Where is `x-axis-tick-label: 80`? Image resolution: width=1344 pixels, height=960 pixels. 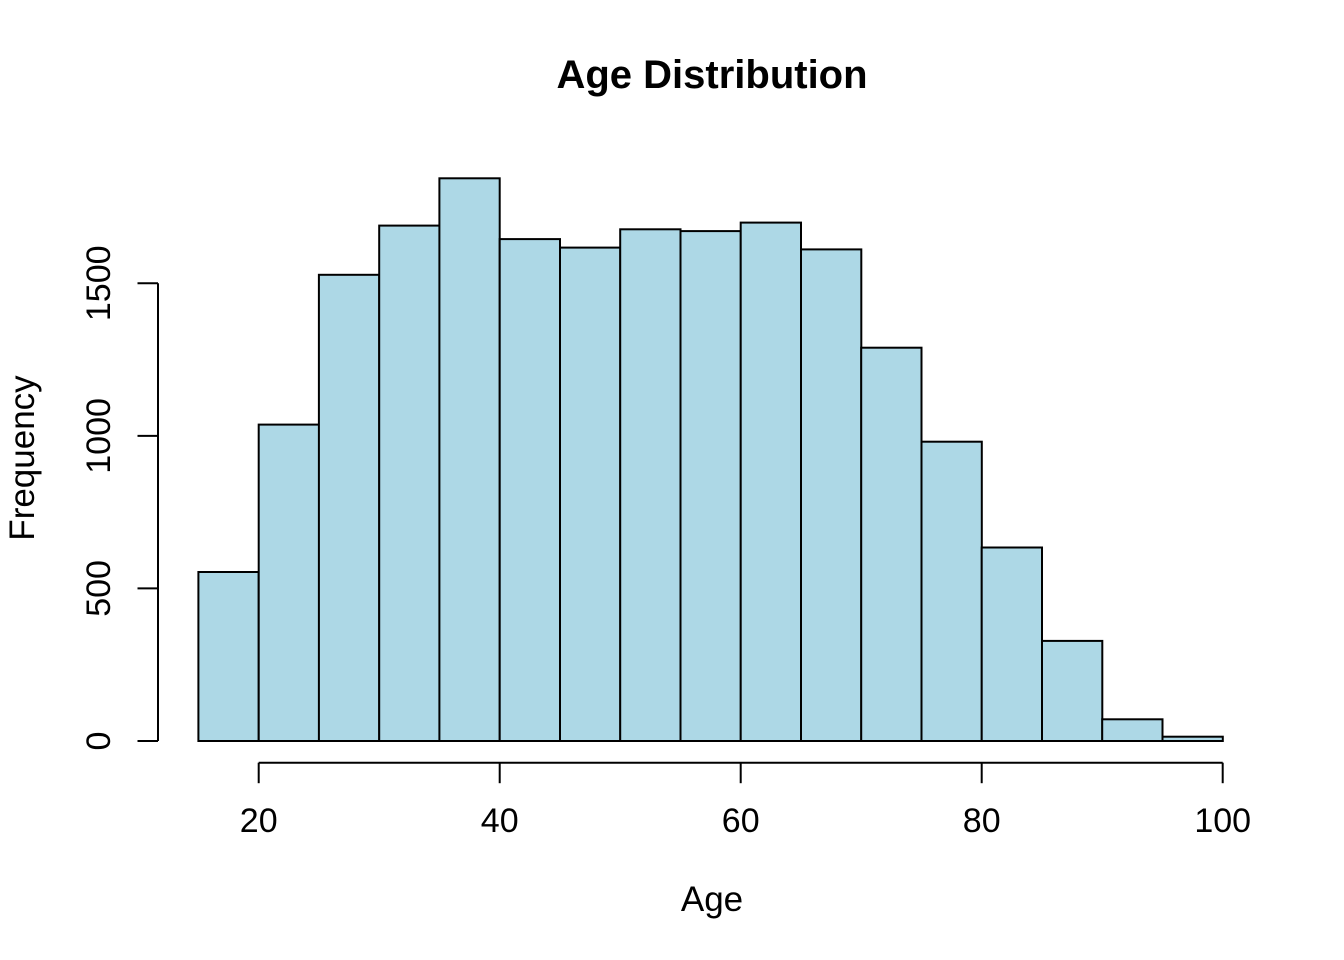
x-axis-tick-label: 80 is located at coordinates (982, 821).